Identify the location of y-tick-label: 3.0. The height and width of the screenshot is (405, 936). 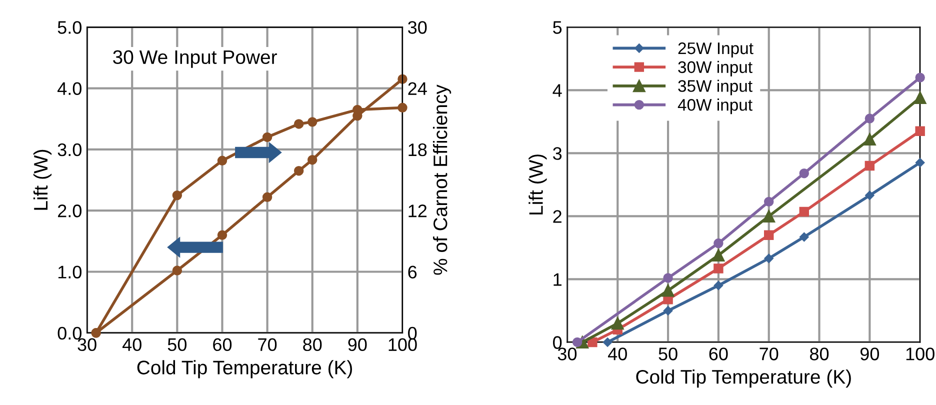
(70, 149).